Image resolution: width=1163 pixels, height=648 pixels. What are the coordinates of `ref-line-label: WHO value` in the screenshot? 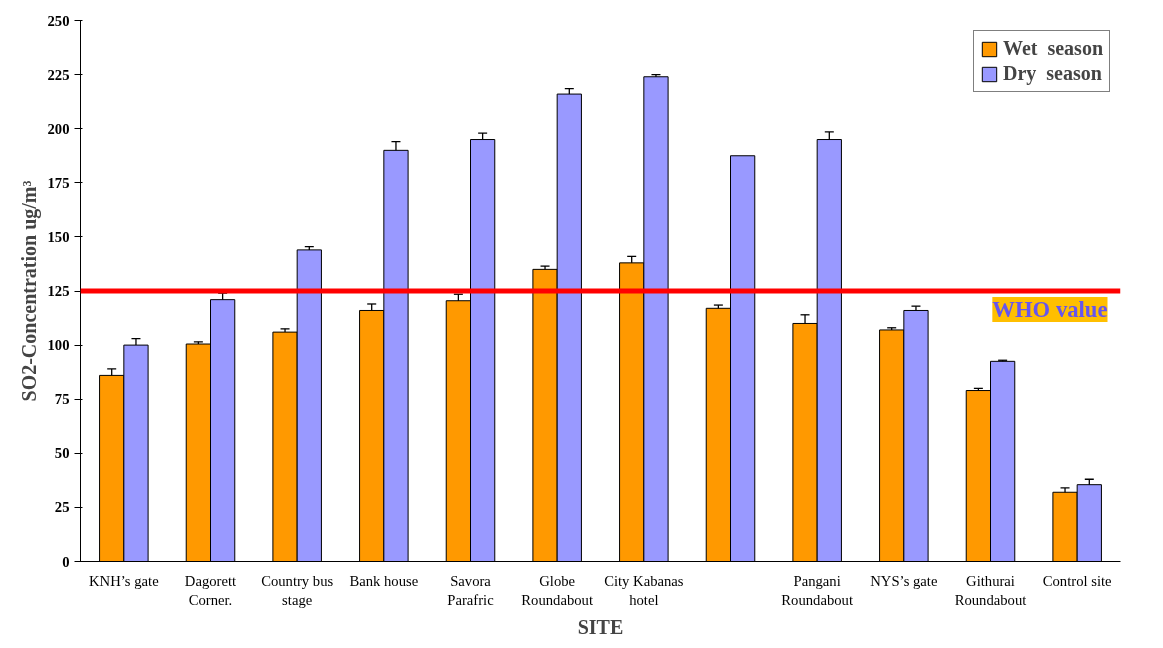 It's located at (1050, 309).